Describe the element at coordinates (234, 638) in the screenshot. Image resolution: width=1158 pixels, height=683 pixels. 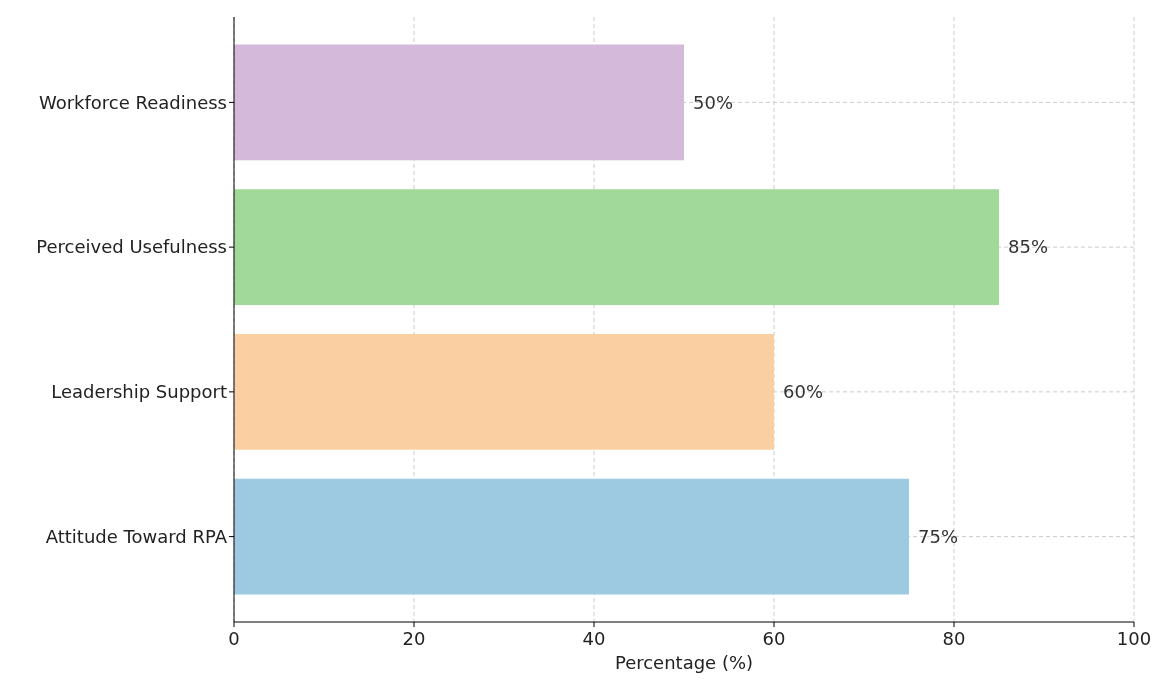
I see `x-tick-label: 0` at that location.